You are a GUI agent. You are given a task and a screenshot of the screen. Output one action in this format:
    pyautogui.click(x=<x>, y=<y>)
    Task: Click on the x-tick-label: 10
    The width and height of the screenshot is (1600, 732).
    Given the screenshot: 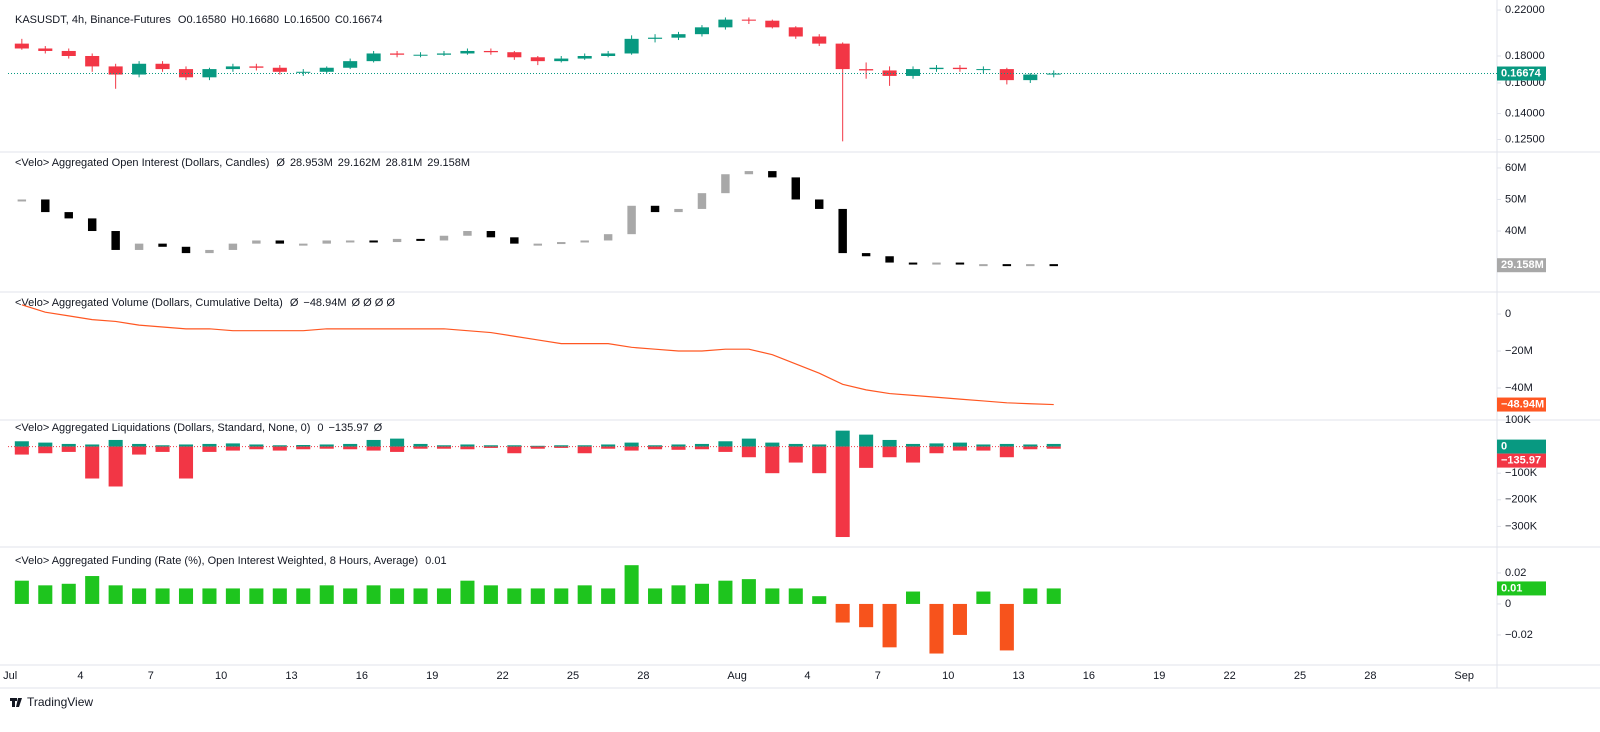 What is the action you would take?
    pyautogui.click(x=221, y=676)
    